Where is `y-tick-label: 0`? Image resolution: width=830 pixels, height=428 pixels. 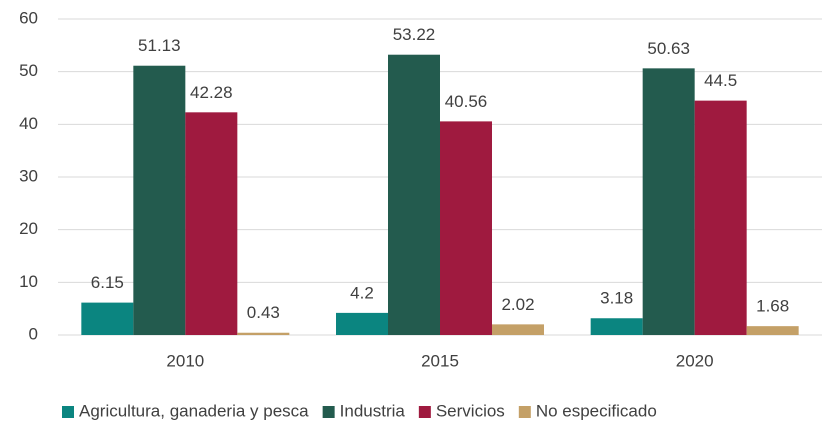 y-tick-label: 0 is located at coordinates (33, 333).